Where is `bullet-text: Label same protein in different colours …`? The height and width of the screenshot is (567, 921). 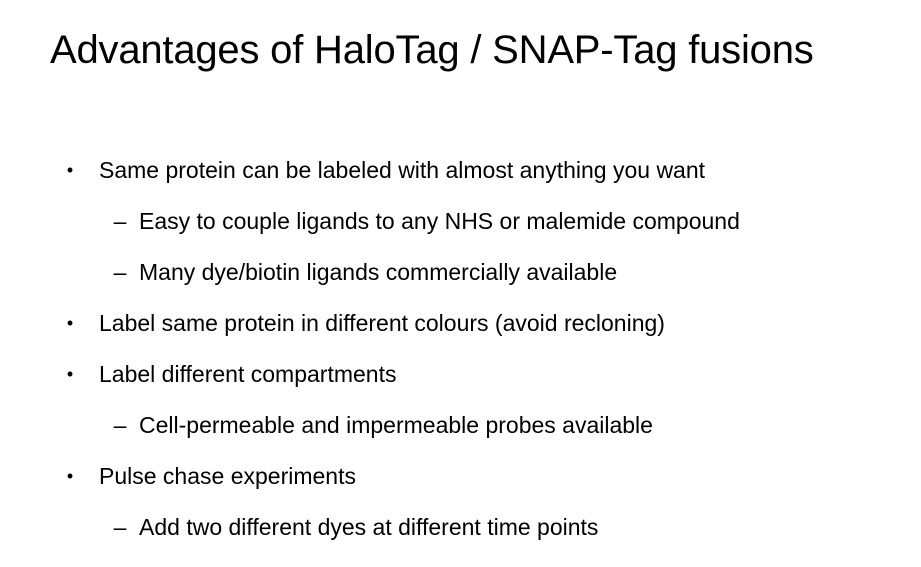
bullet-text: Label same protein in different colours … is located at coordinates (382, 323).